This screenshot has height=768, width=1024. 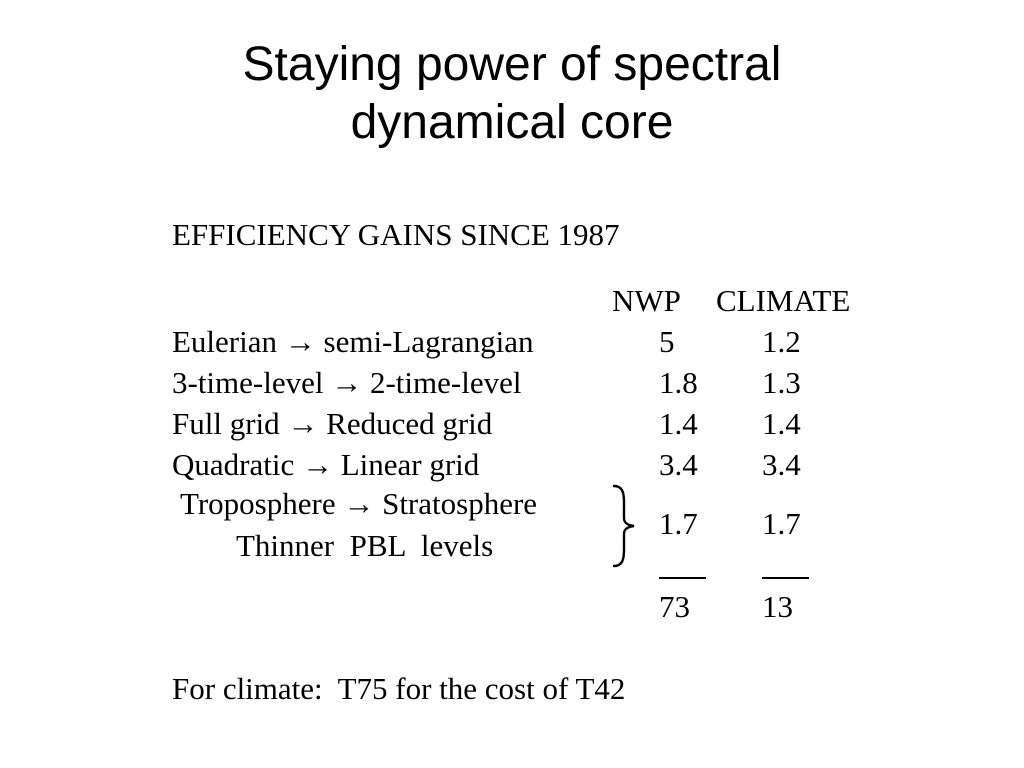 I want to click on total-nwp-value: 73, so click(x=674, y=606).